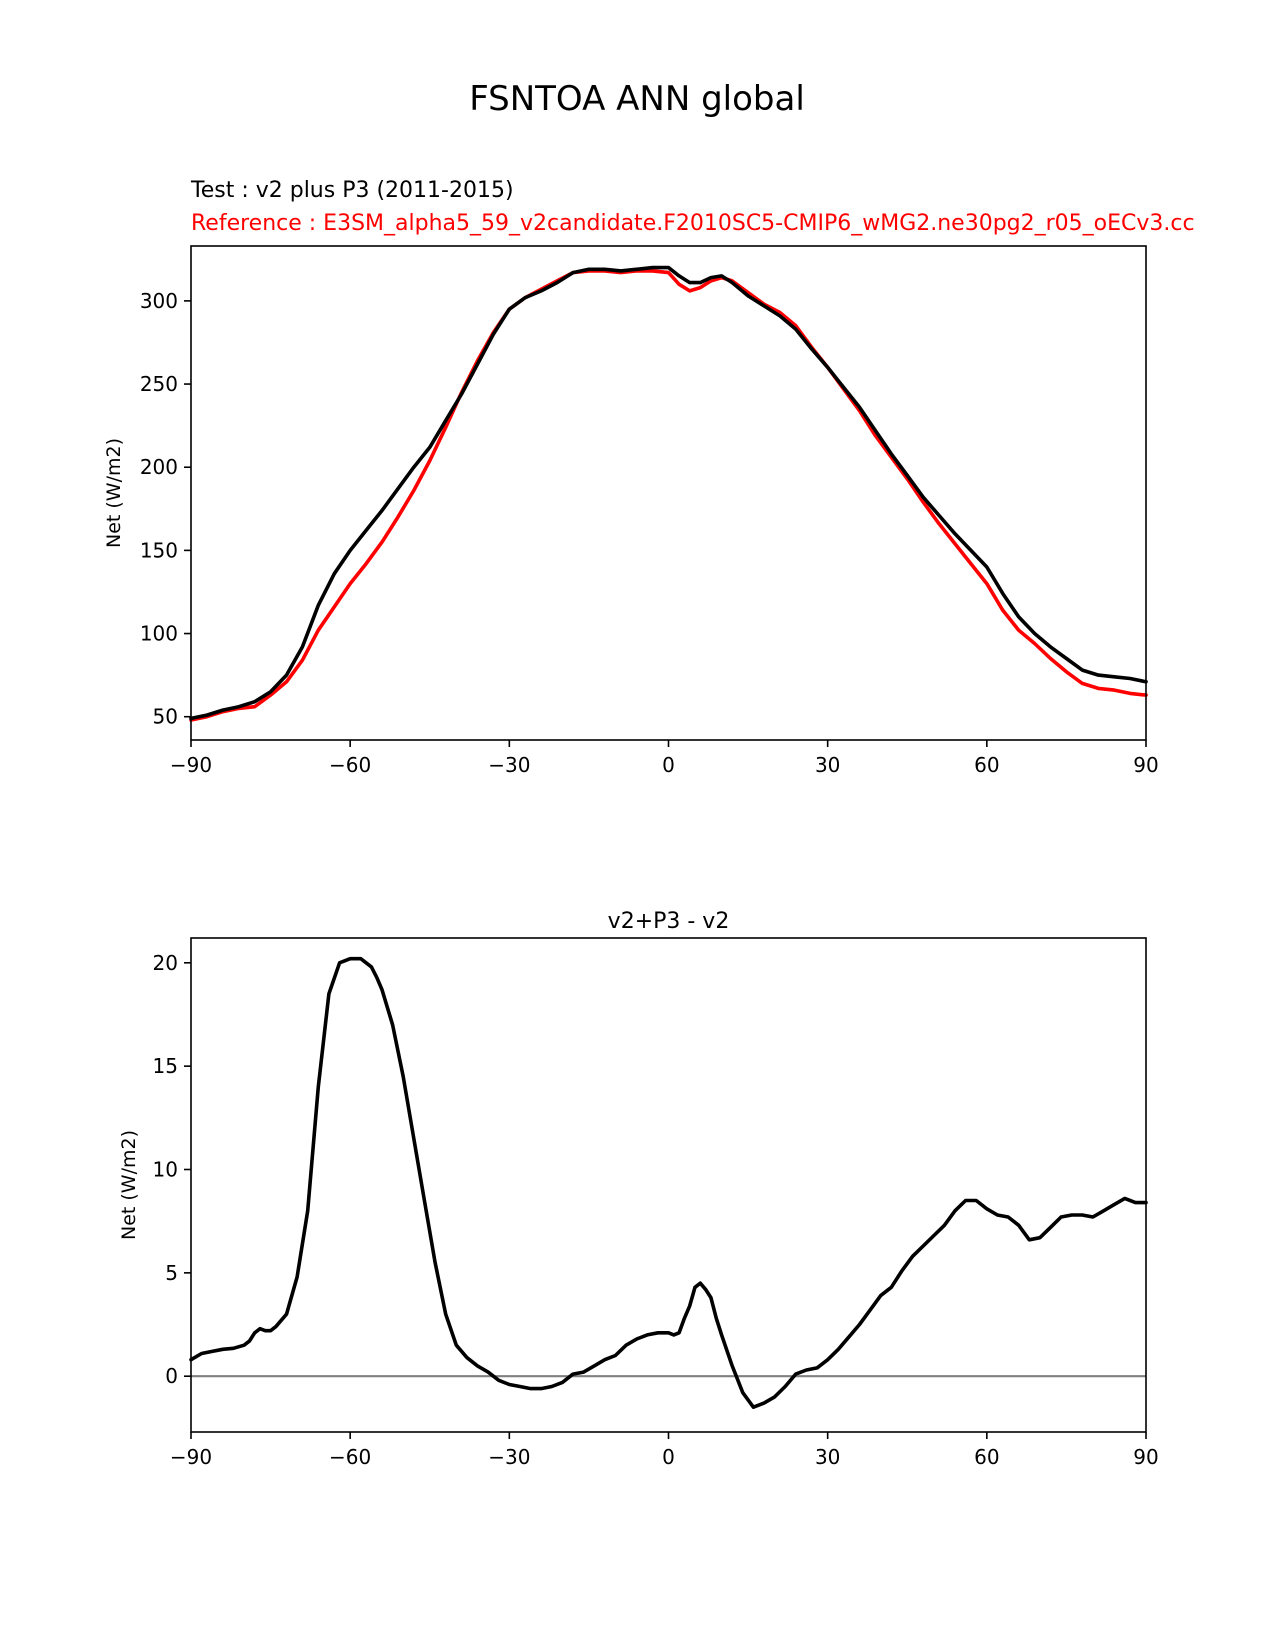 The height and width of the screenshot is (1650, 1275). Describe the element at coordinates (986, 1457) in the screenshot. I see `diff-xtick-label: 60` at that location.